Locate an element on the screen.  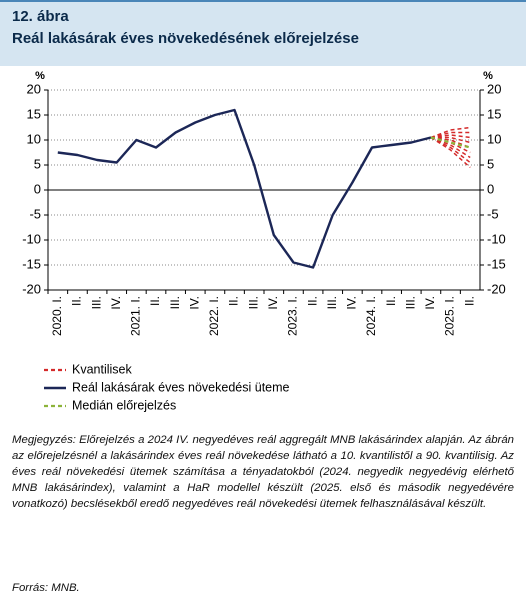
x-tick-label: 2022. I. is located at coordinates (214, 316).